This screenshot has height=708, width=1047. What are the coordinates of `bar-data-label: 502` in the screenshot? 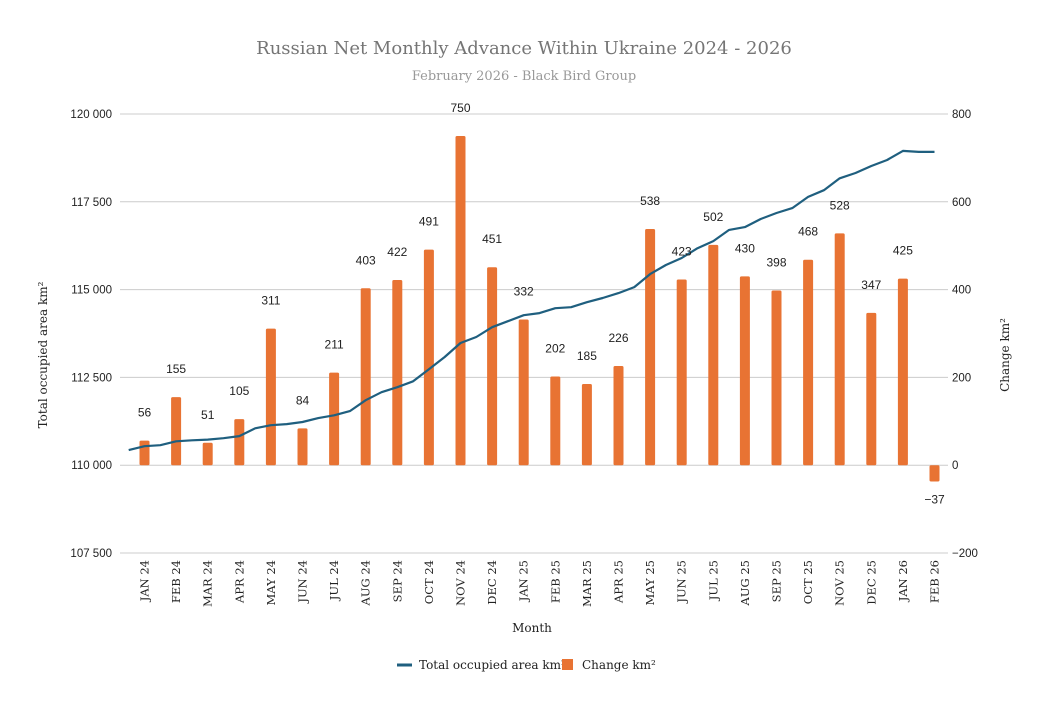 It's located at (713, 217).